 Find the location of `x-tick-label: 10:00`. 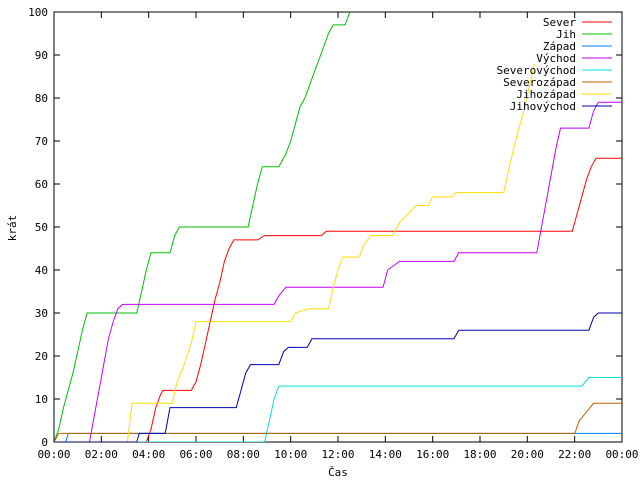

x-tick-label: 10:00 is located at coordinates (290, 454).